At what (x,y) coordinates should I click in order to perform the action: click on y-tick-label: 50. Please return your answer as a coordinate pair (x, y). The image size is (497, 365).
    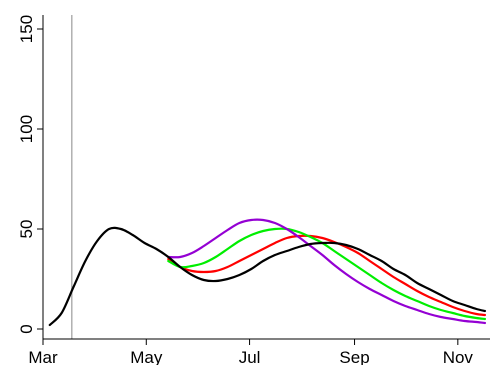
    Looking at the image, I should click on (26, 229).